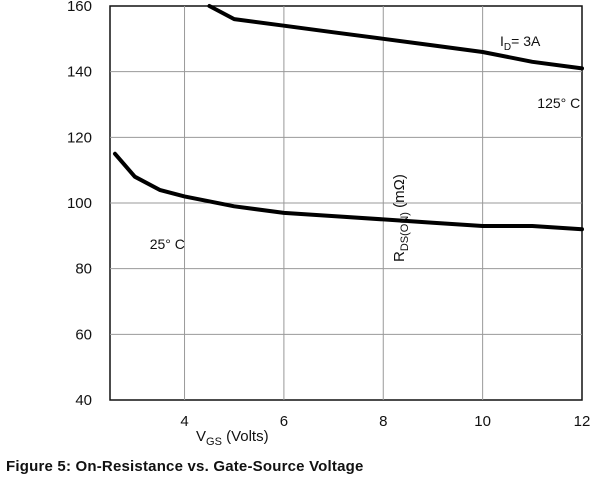 This screenshot has height=484, width=610. I want to click on y-tick-label: 140, so click(79, 72).